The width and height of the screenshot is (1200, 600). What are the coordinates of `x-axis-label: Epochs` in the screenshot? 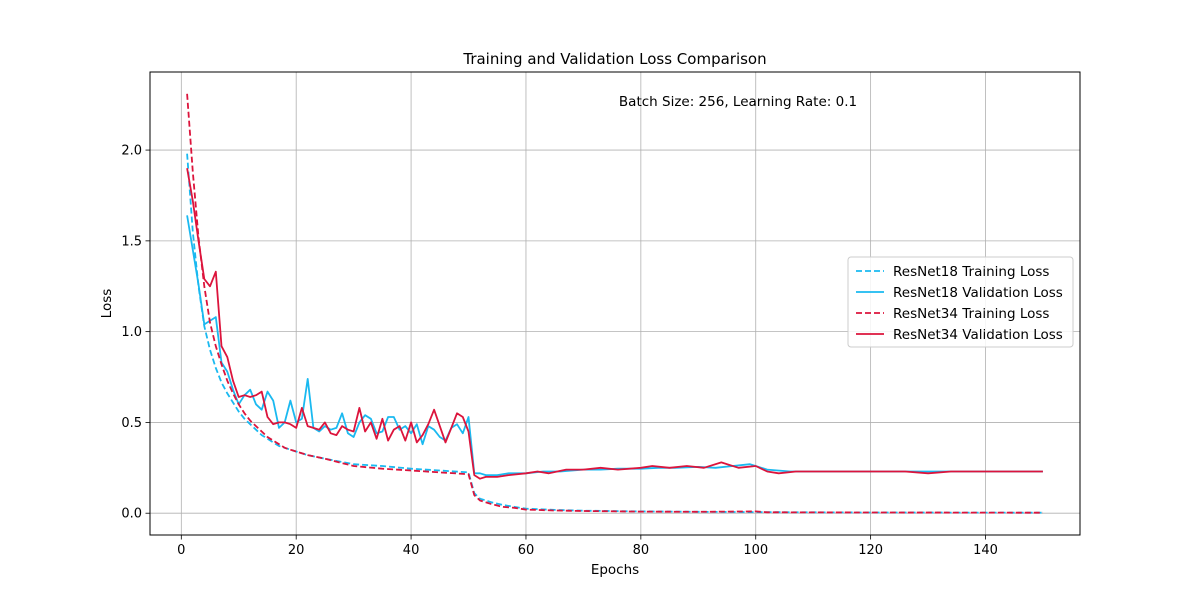 It's located at (615, 570).